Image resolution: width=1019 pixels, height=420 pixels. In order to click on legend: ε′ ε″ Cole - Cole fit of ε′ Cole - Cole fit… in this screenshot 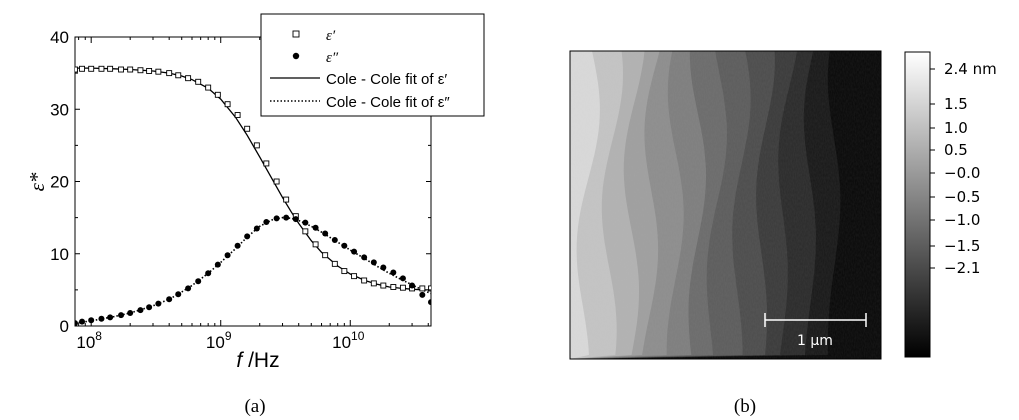, I will do `click(372, 65)`.